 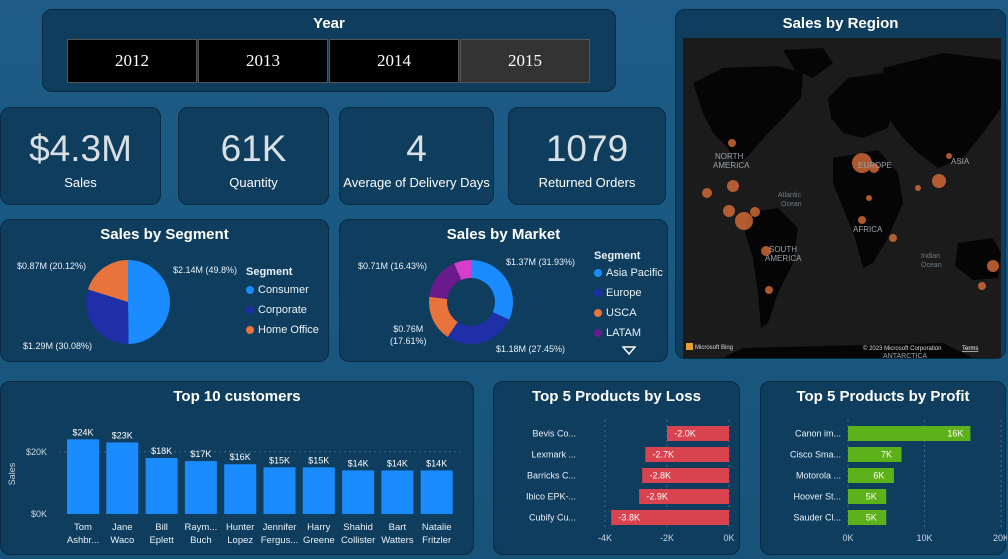 I want to click on customers-y-tick-0: $0K, so click(x=39, y=514).